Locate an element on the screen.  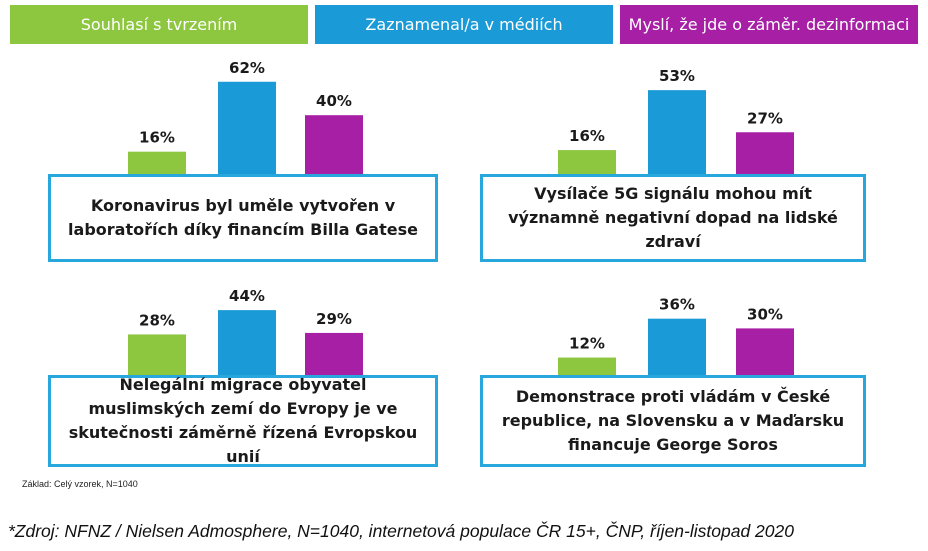
data-label-media: 62% is located at coordinates (247, 68).